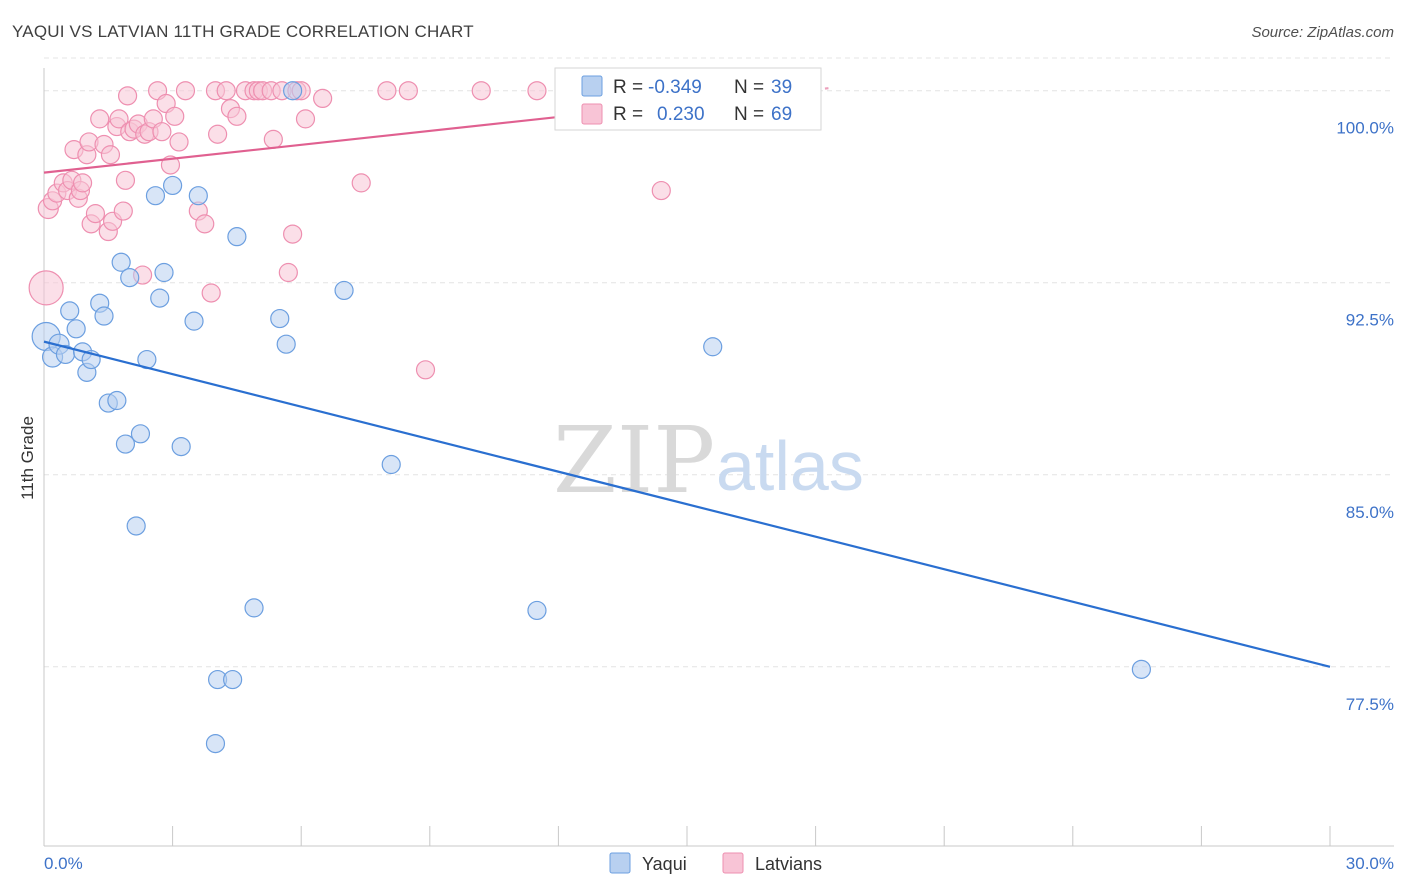 The image size is (1406, 892). I want to click on watermark-zip: ZIP, so click(634, 460).